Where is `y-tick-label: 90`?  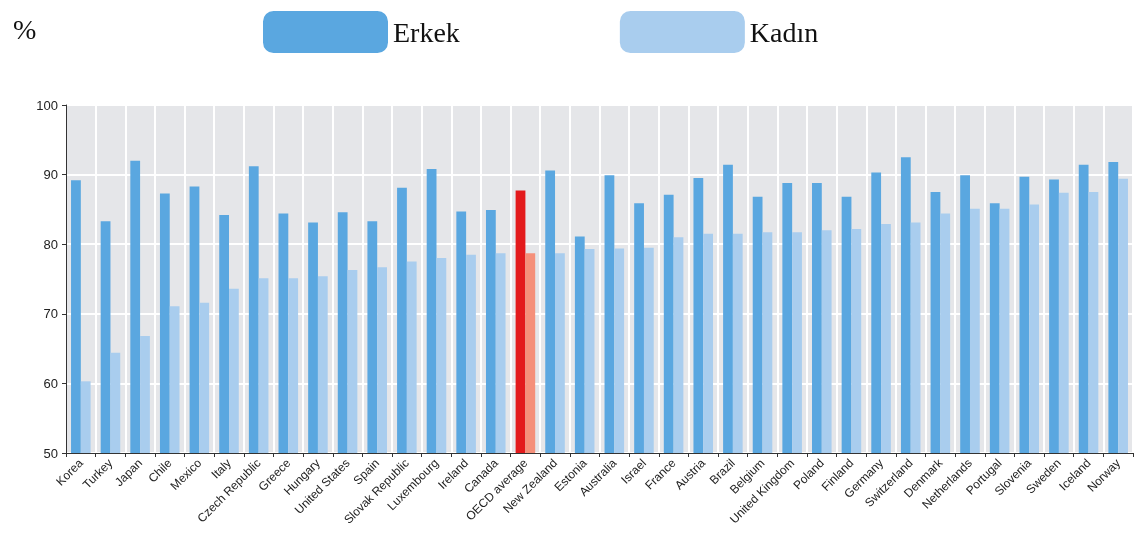
y-tick-label: 90 is located at coordinates (50, 175).